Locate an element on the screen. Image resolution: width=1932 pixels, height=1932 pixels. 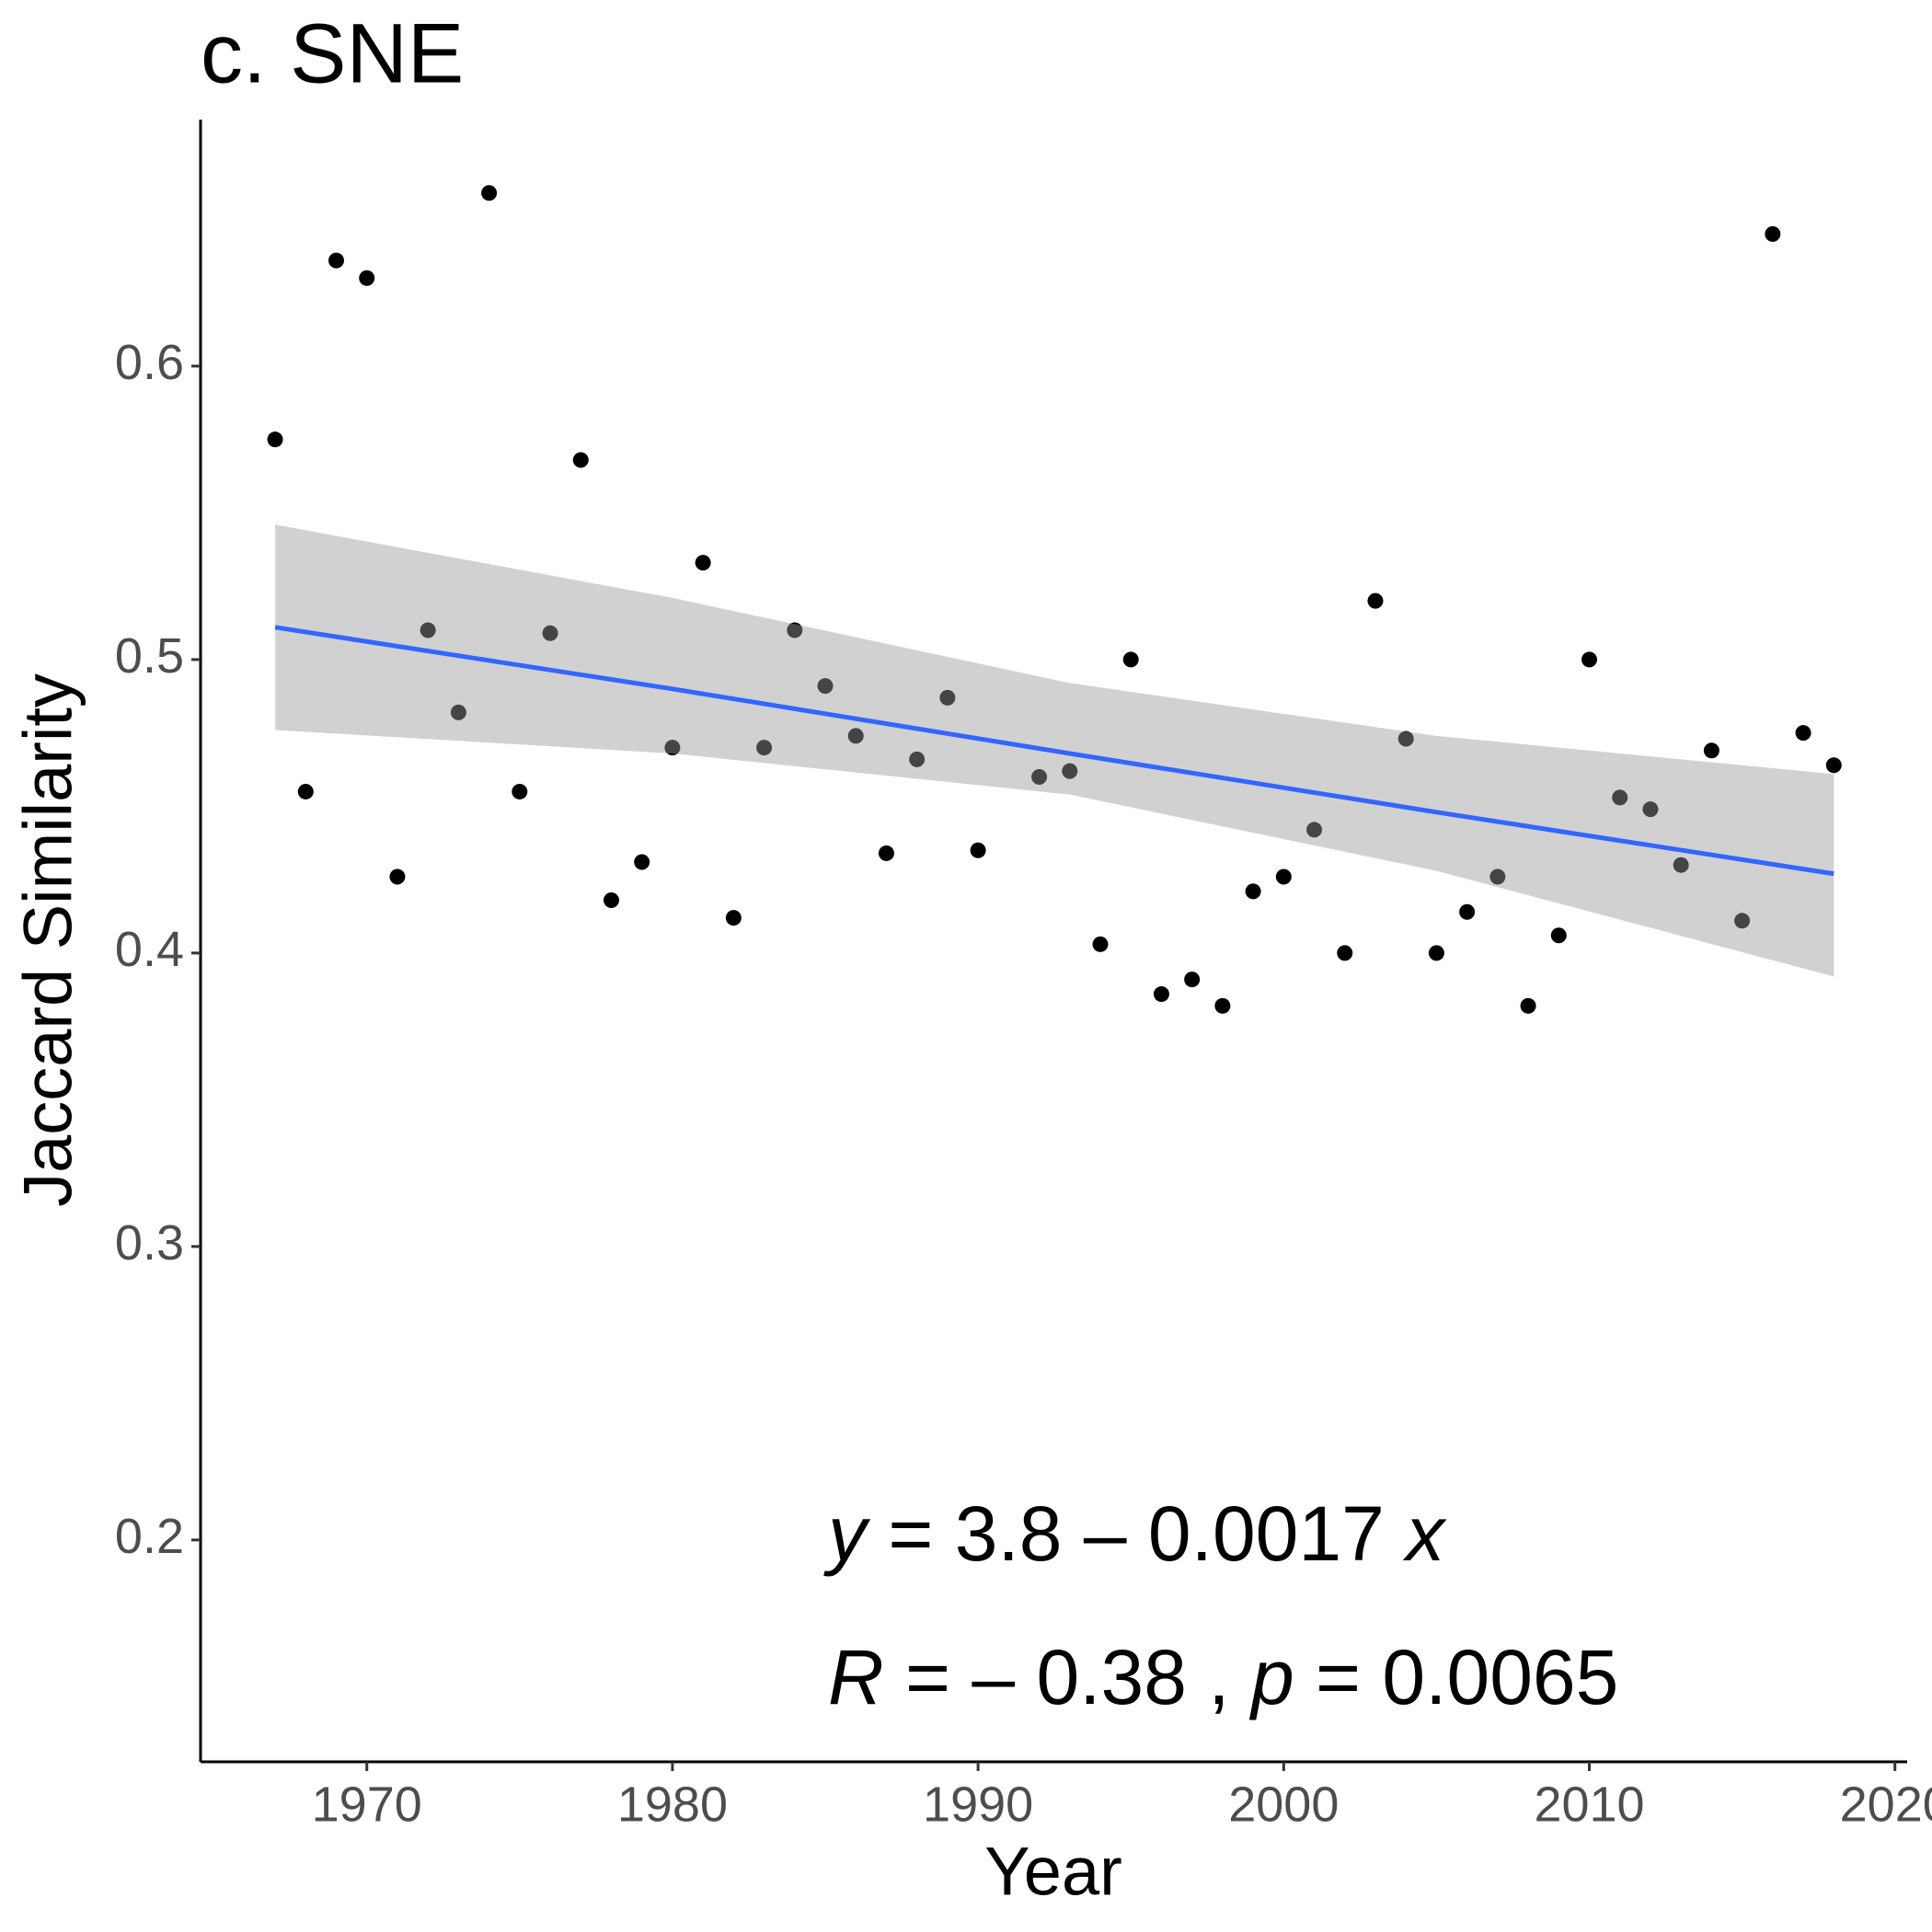
x-tick-label: 1980 is located at coordinates (672, 1804).